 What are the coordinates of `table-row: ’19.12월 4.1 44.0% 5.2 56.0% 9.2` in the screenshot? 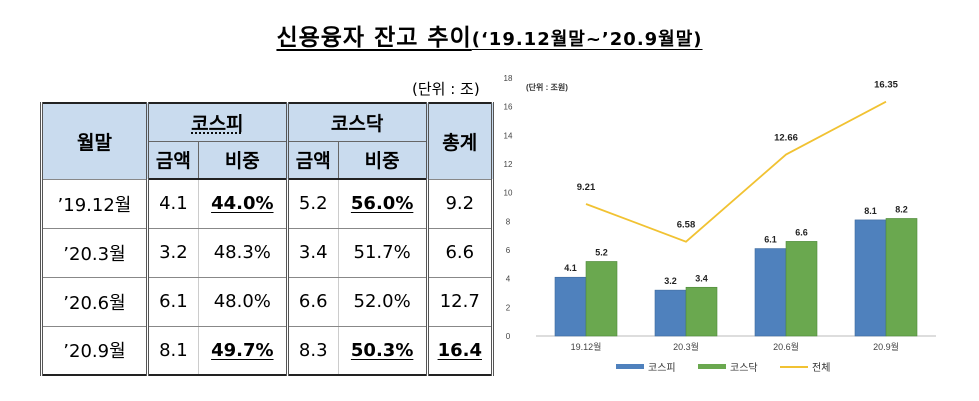 It's located at (267, 203).